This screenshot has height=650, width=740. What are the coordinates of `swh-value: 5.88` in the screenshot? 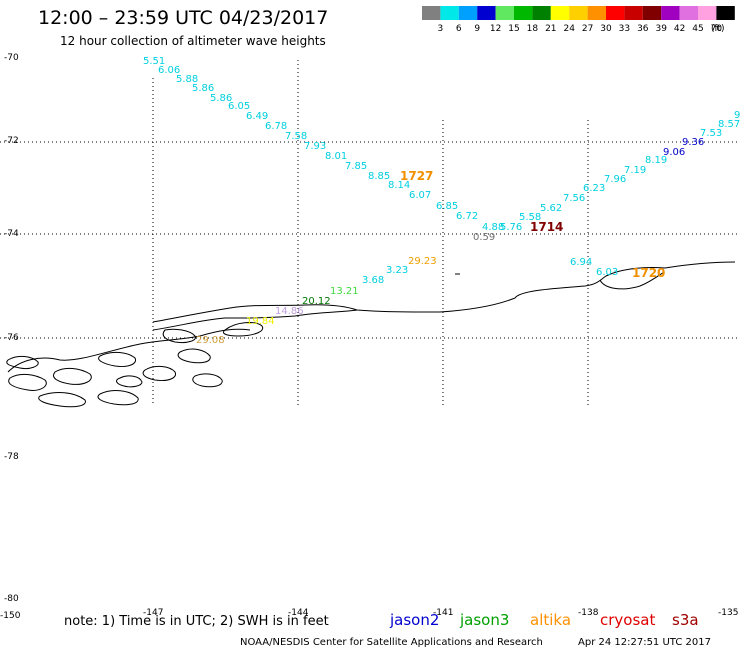 It's located at (187, 79).